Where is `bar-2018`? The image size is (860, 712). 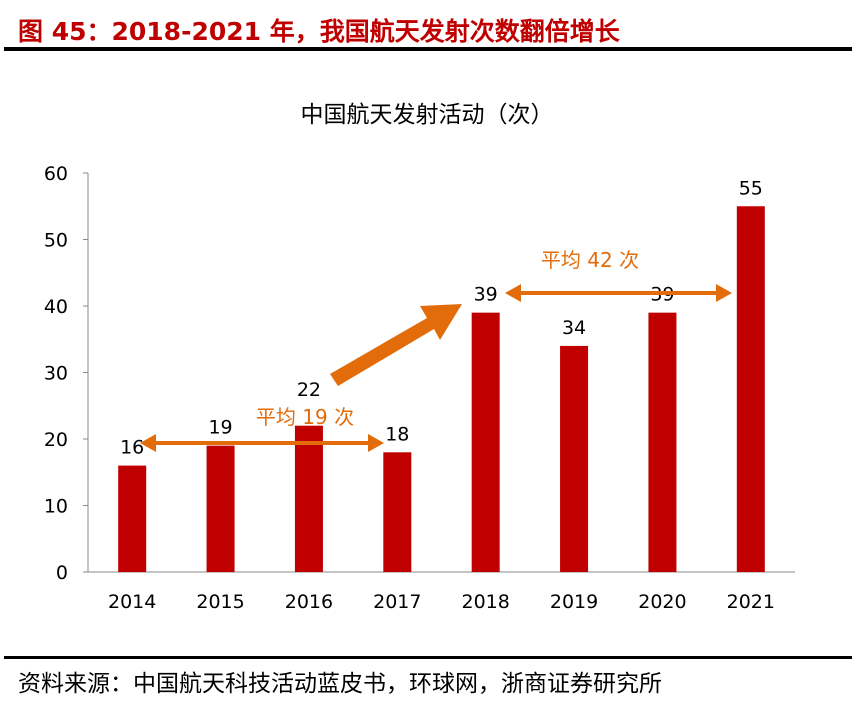 bar-2018 is located at coordinates (485, 442).